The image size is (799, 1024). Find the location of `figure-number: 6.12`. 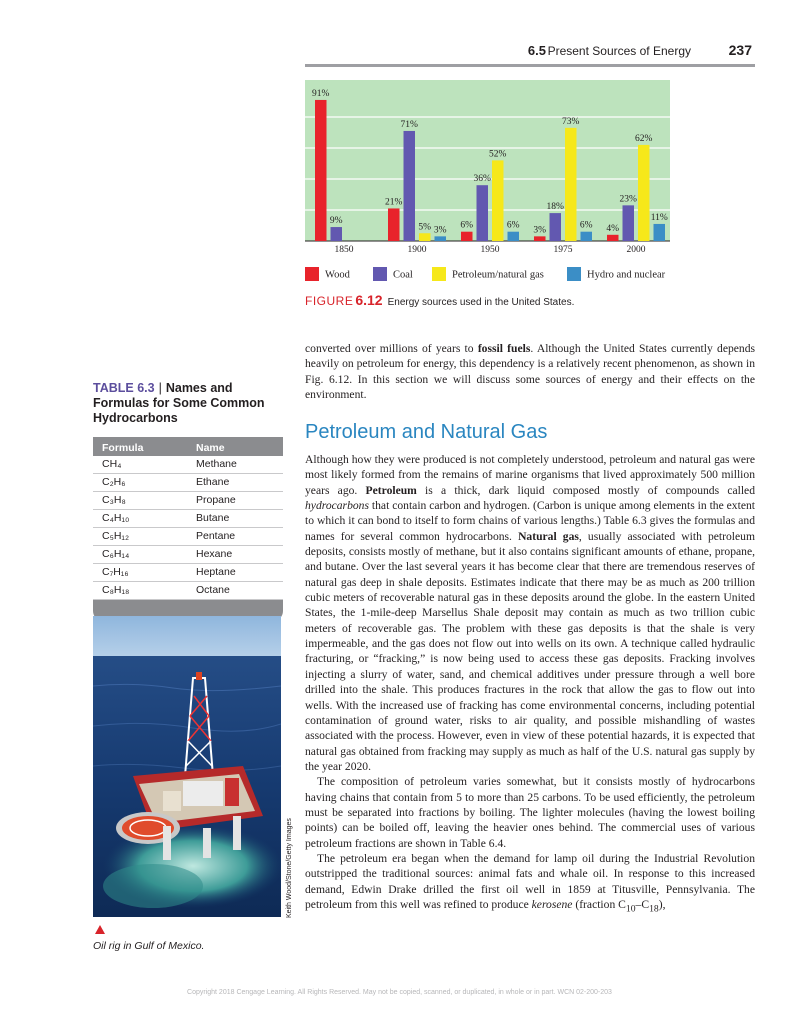

figure-number: 6.12 is located at coordinates (369, 300).